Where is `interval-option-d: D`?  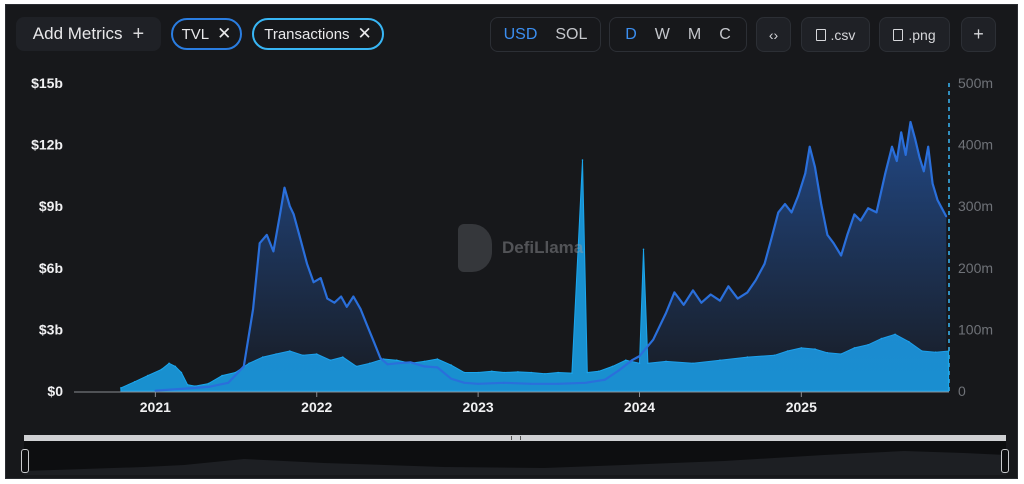
interval-option-d: D is located at coordinates (631, 34).